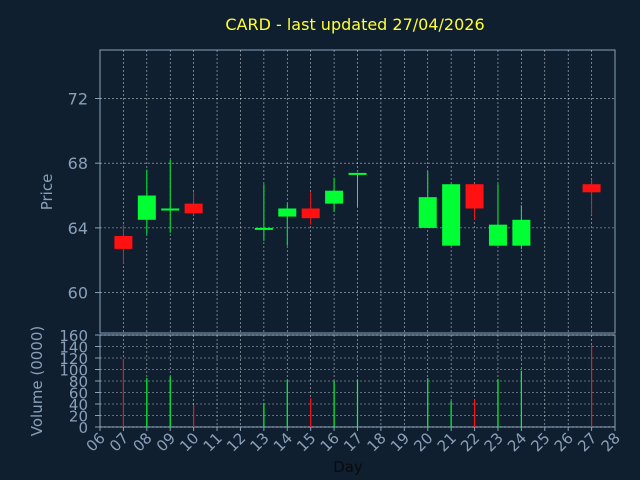 The image size is (640, 480). Describe the element at coordinates (587, 442) in the screenshot. I see `x-tick-label: 27` at that location.